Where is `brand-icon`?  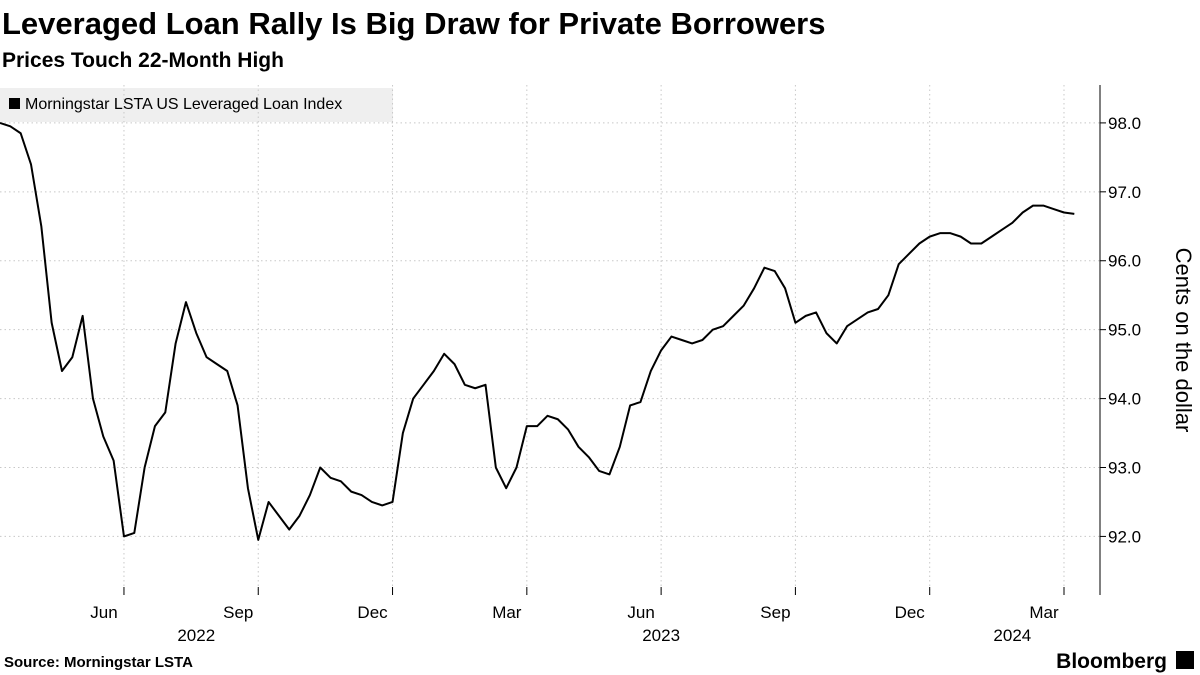
brand-icon is located at coordinates (1185, 660).